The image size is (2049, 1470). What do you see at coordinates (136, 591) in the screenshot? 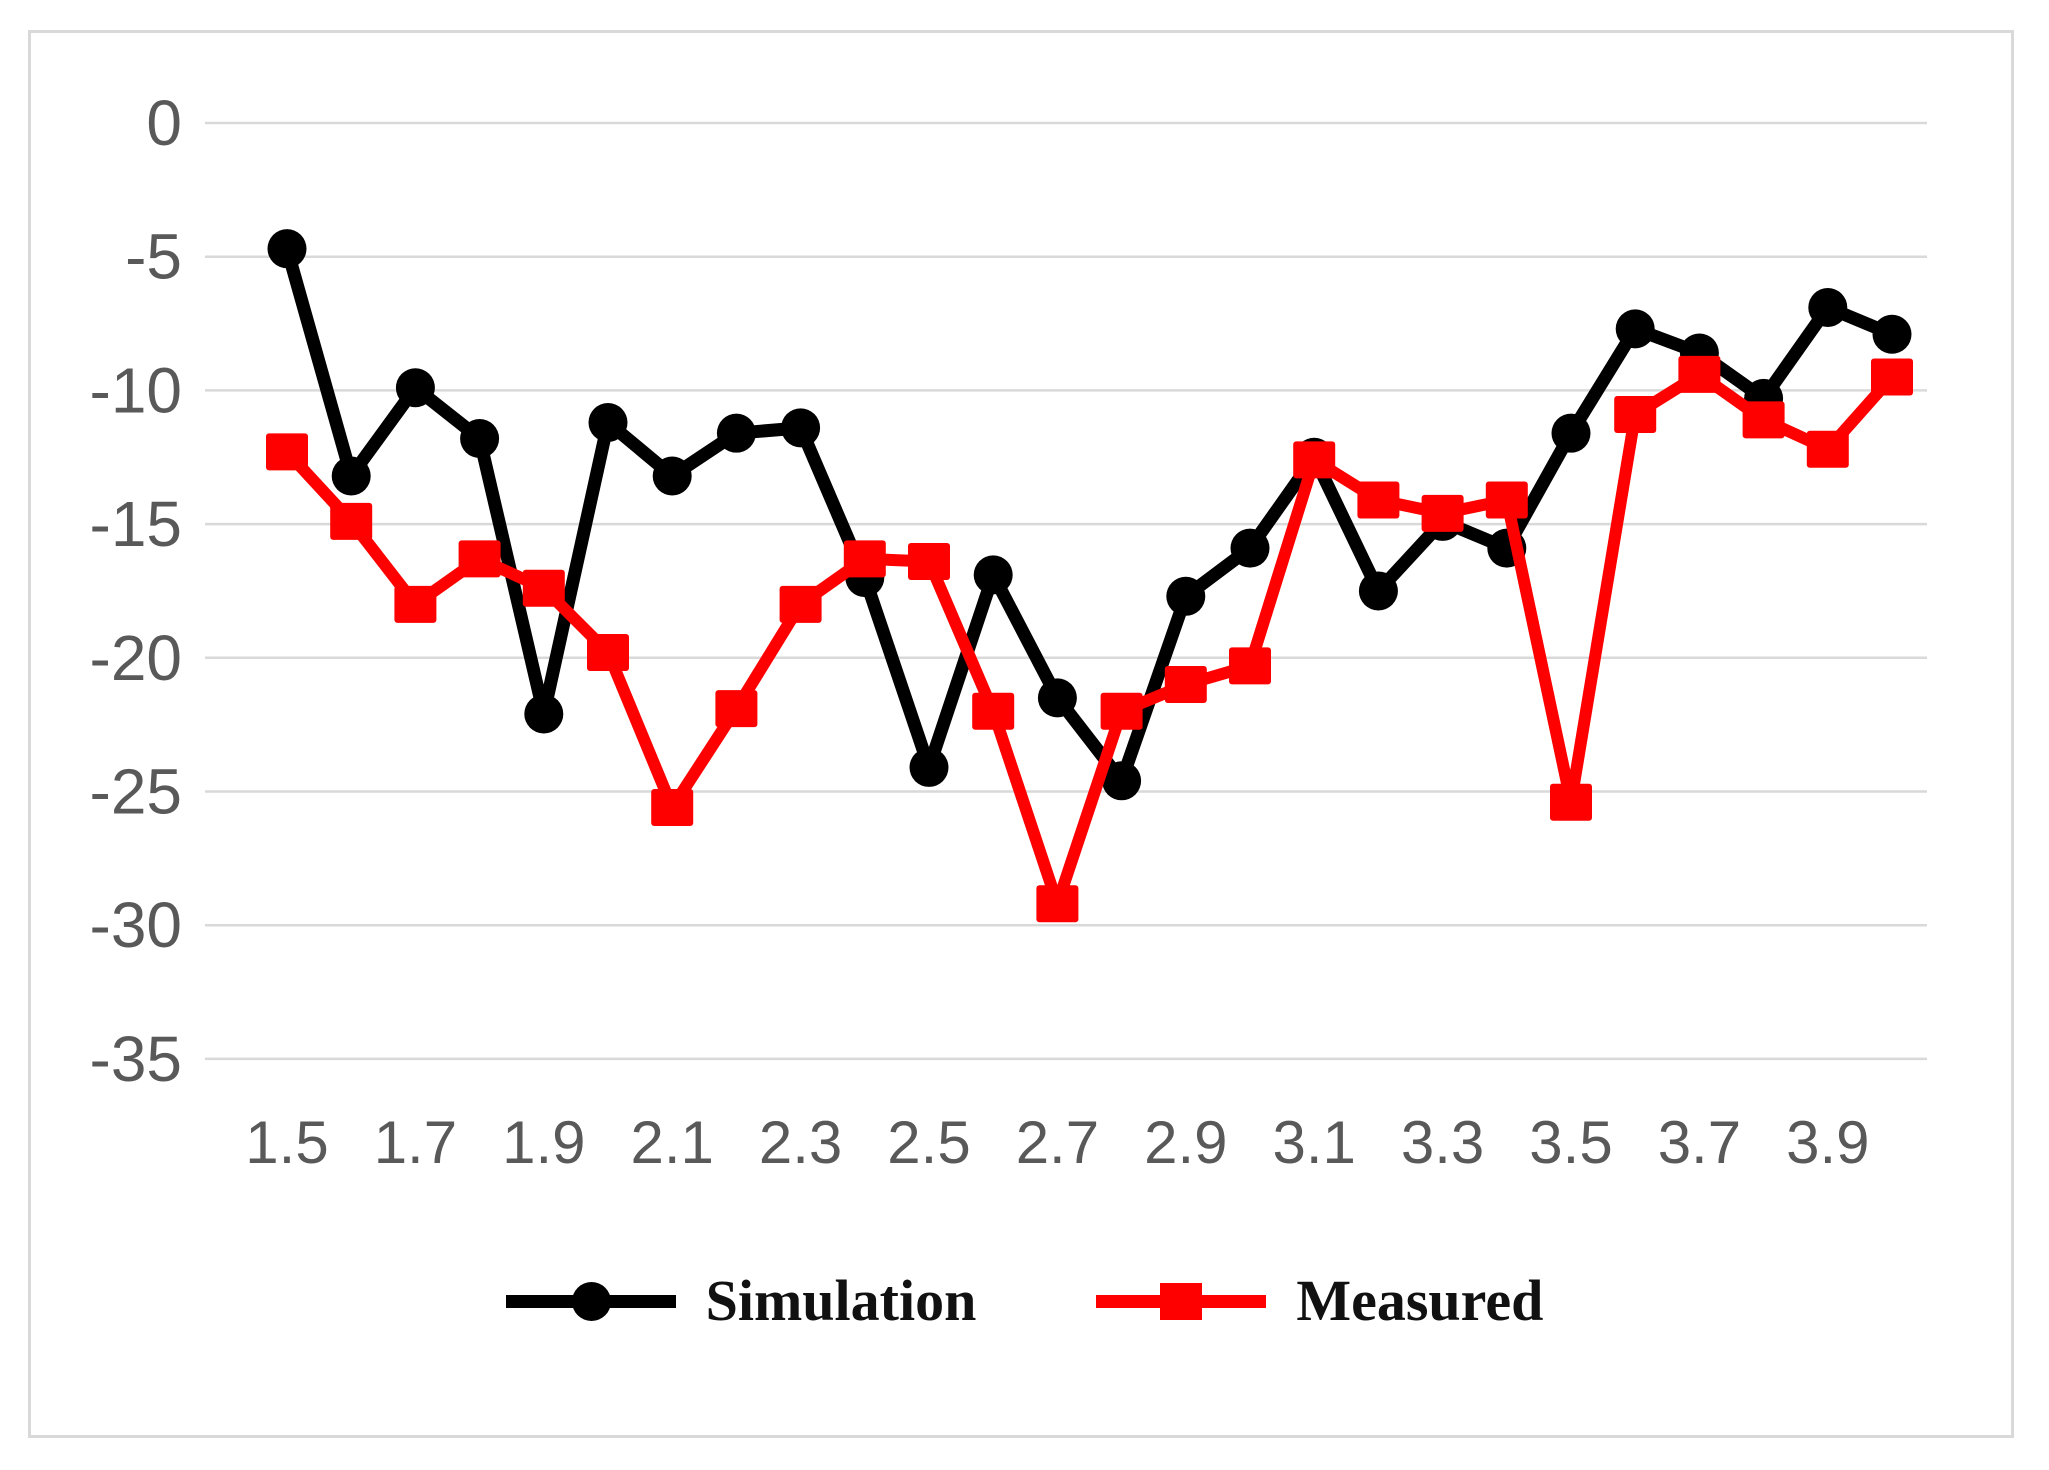
I see `y-axis-tick-labels: 0 -5 -10 -15 -20 -25 -30 -35` at bounding box center [136, 591].